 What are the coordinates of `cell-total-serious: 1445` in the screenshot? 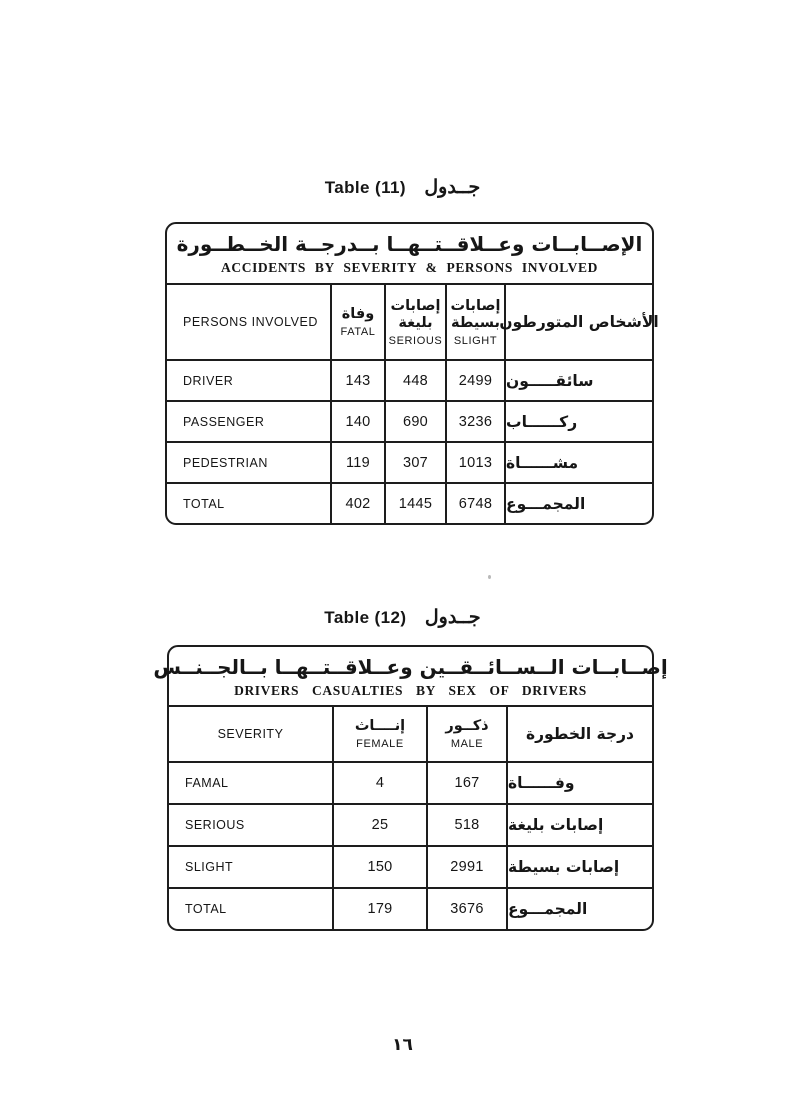 It's located at (414, 503).